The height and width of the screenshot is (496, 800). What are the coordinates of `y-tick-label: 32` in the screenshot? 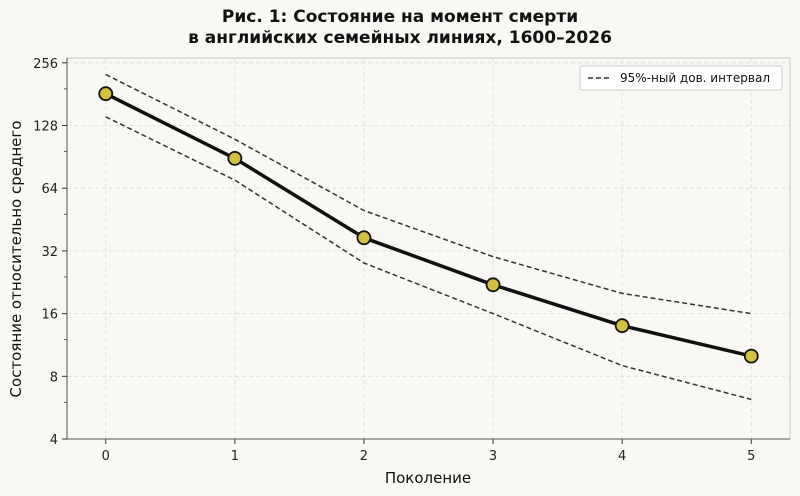 It's located at (49, 252).